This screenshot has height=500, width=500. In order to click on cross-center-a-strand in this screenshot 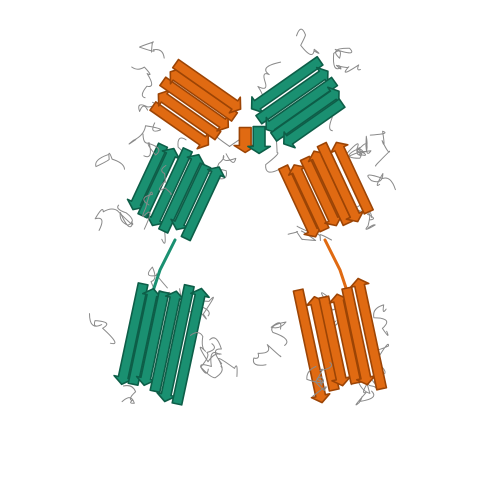, I will do `click(259, 140)`.